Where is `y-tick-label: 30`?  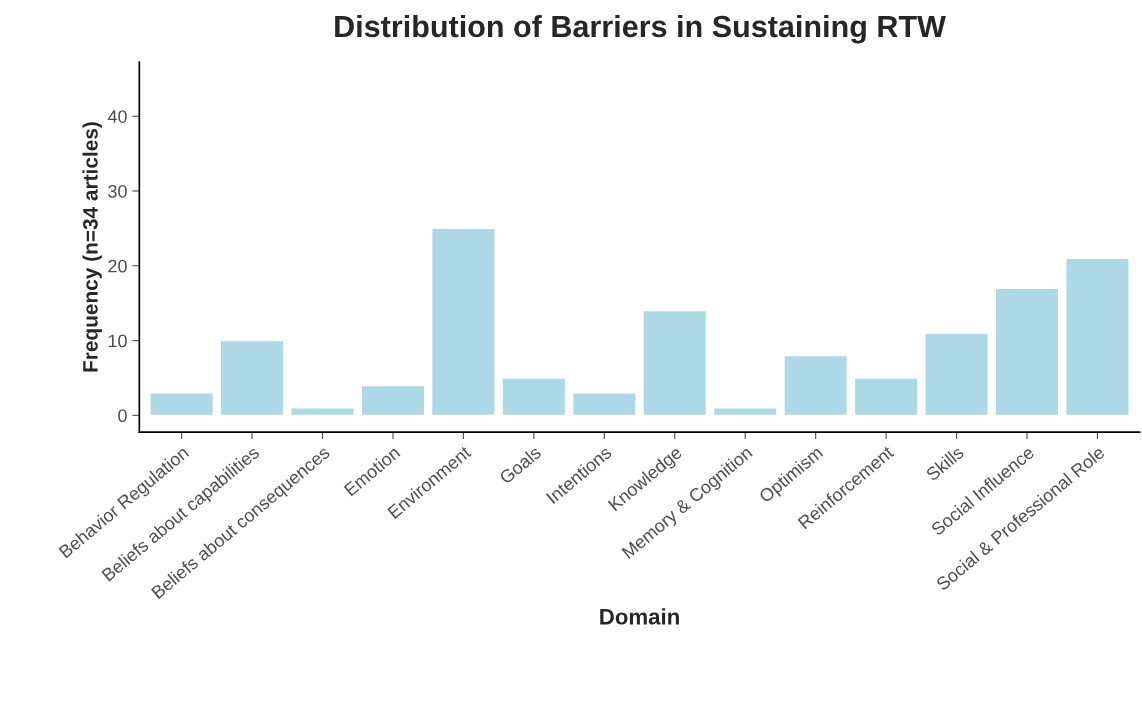
y-tick-label: 30 is located at coordinates (117, 191).